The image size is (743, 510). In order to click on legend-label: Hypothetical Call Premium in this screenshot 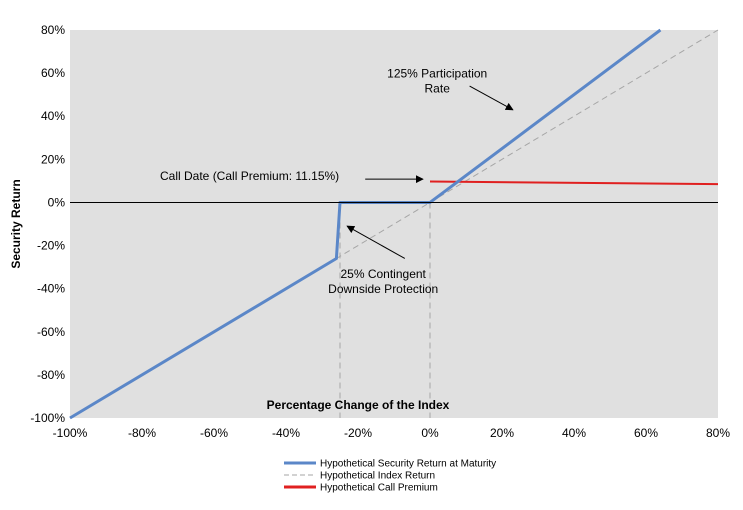, I will do `click(379, 488)`.